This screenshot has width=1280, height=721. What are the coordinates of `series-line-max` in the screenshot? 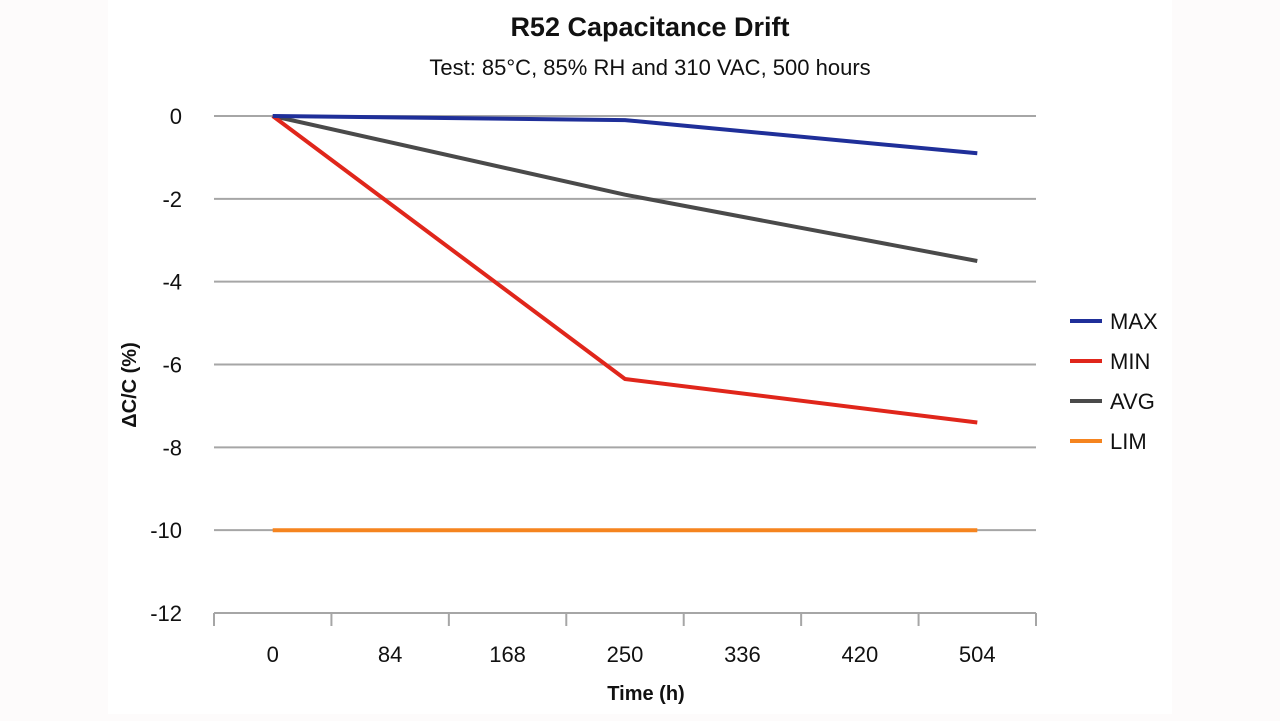 It's located at (625, 135).